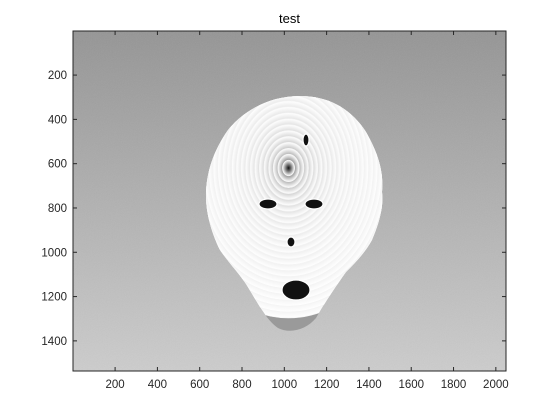 The image size is (560, 420). I want to click on x-tick-label: 800, so click(241, 385).